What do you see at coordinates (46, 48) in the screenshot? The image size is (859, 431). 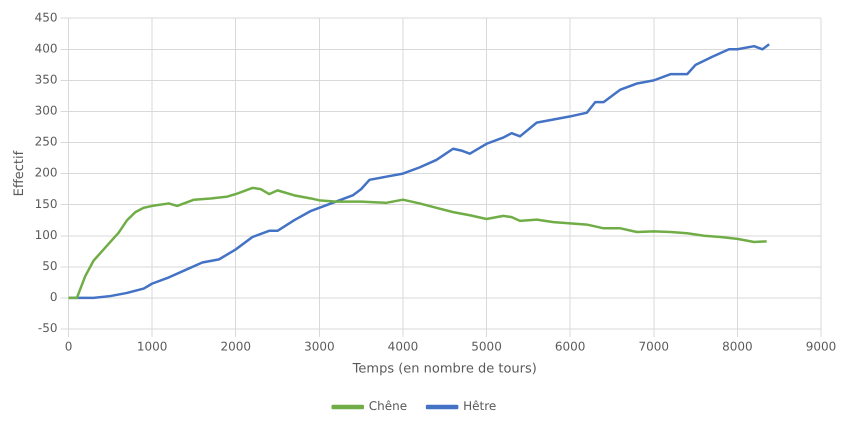 I see `y-tick-label: 400` at bounding box center [46, 48].